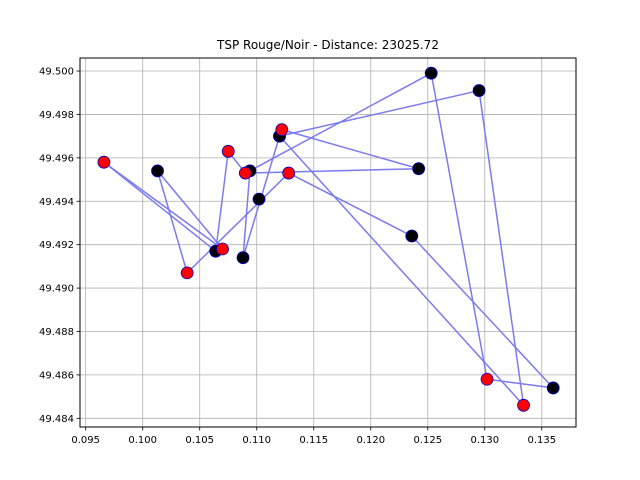 The image size is (640, 480). Describe the element at coordinates (56, 375) in the screenshot. I see `y-tick-label: 49.486` at that location.